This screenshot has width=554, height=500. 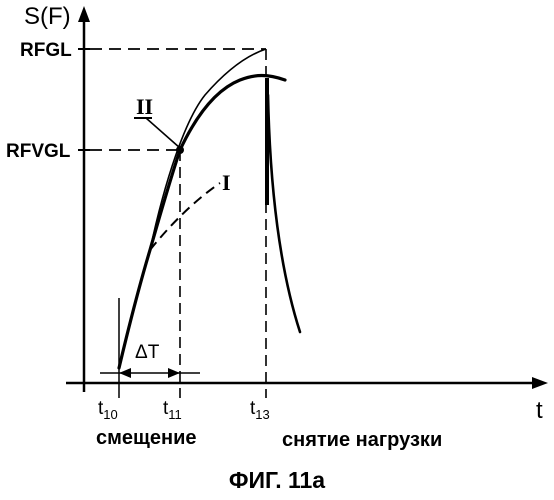 I want to click on y-axis-arrow-icon, so click(x=84, y=14).